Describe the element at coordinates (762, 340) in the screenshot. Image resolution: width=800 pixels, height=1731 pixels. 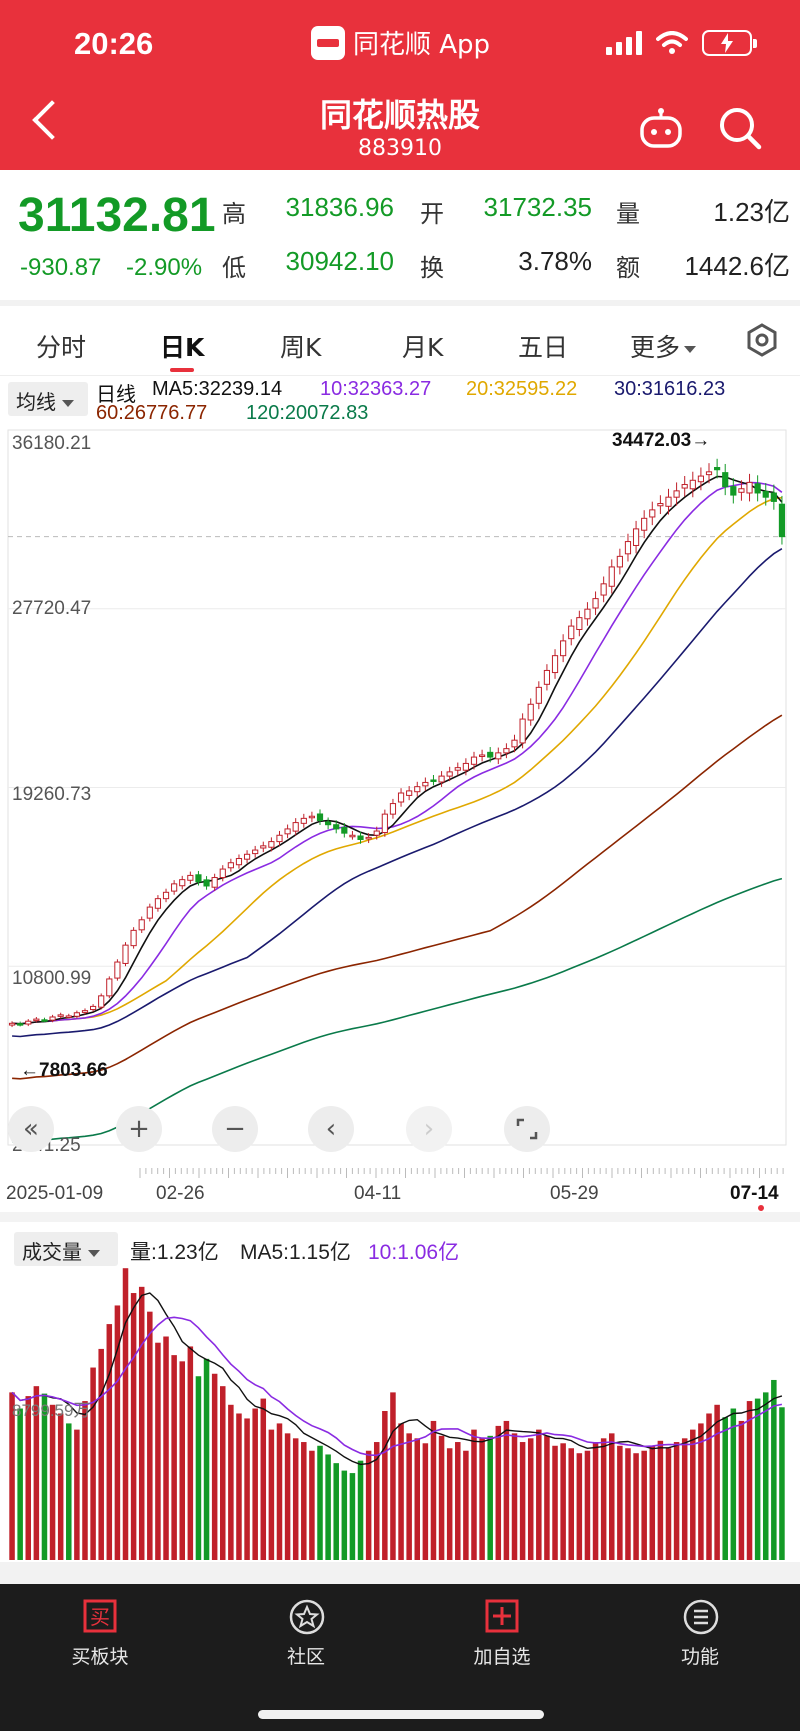
I see `gear-icon` at that location.